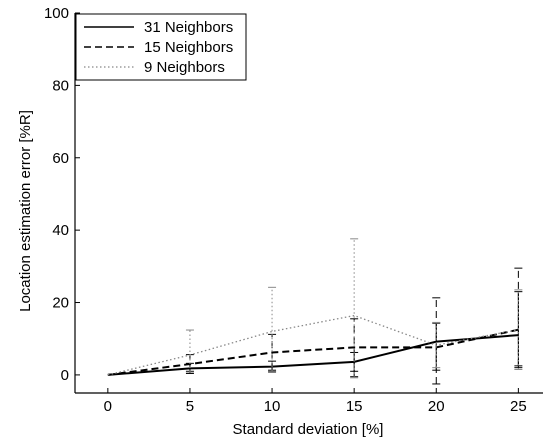 The height and width of the screenshot is (443, 558). Describe the element at coordinates (190, 406) in the screenshot. I see `x-tick-label: 5` at that location.